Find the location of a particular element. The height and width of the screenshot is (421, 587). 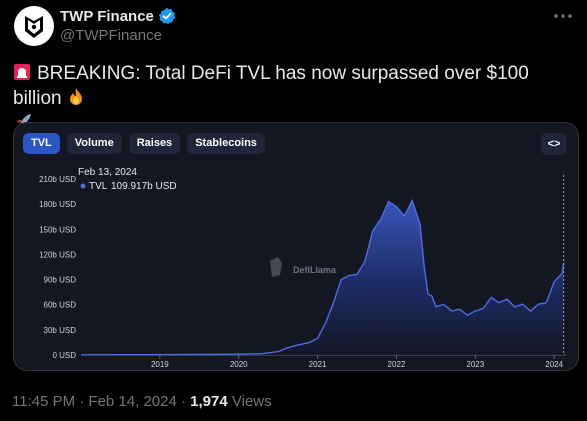

y-tick-label: 60b USD is located at coordinates (60, 305).